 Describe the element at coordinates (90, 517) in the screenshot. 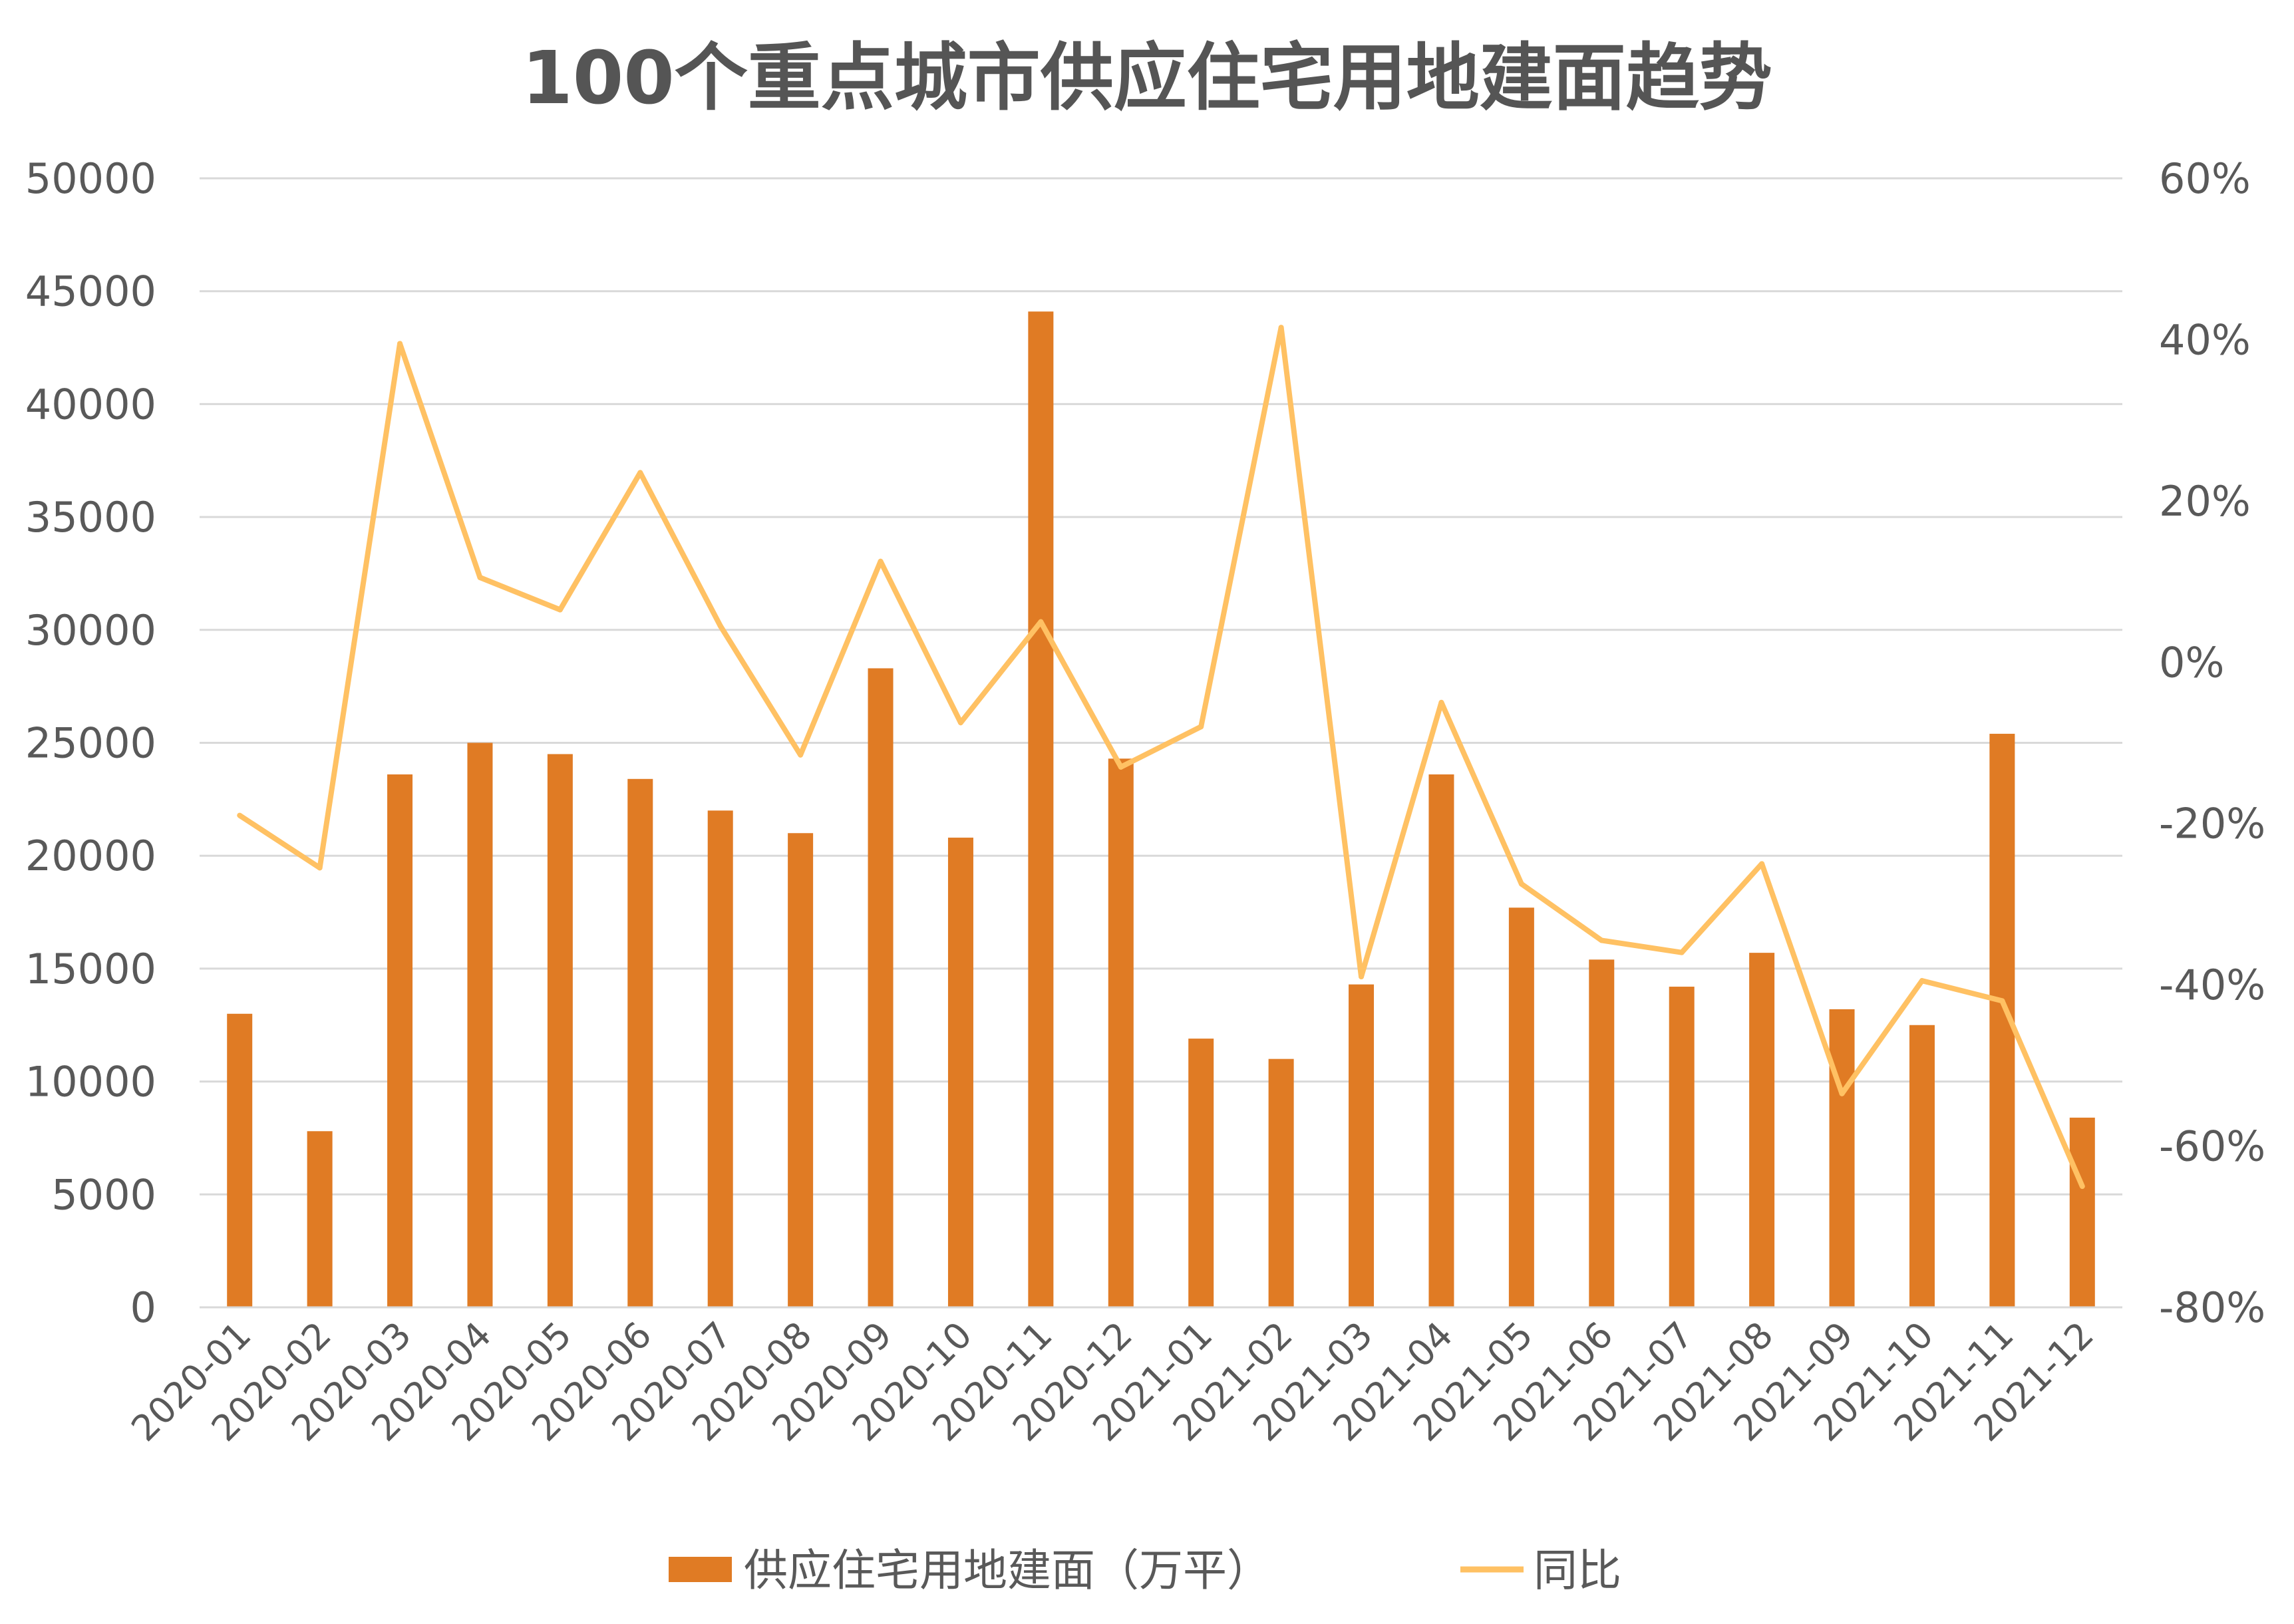

I see `y-left-tick-label: 35000` at that location.